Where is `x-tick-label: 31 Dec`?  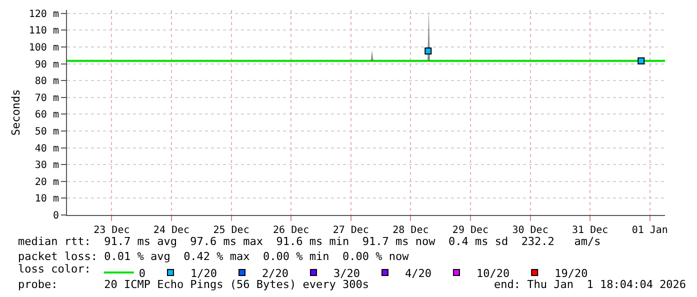
x-tick-label: 31 Dec is located at coordinates (590, 230).